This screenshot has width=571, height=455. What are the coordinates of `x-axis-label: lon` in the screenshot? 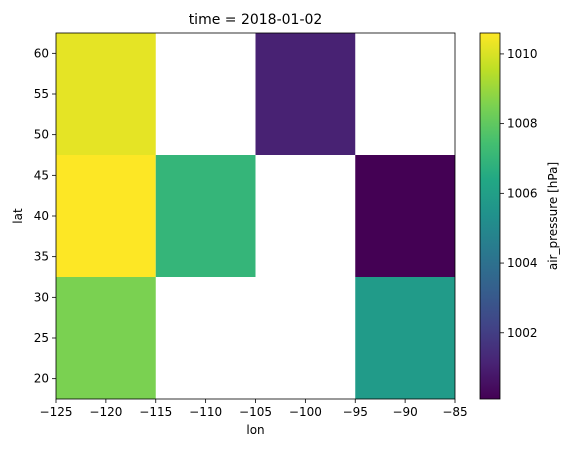 It's located at (255, 430).